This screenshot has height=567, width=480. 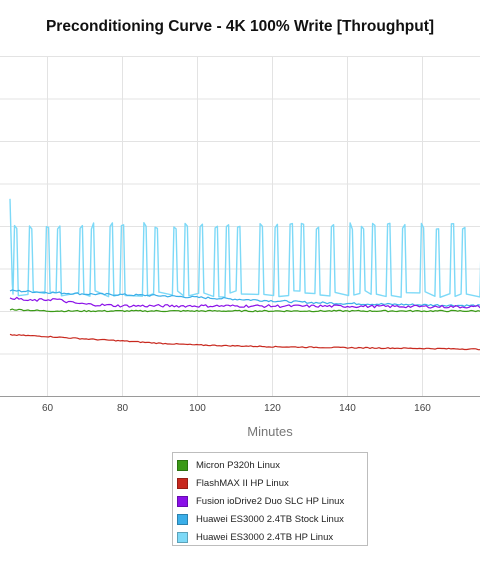 I want to click on legend-label: Huawei ES3000 2.4TB Stock Linux, so click(x=270, y=520).